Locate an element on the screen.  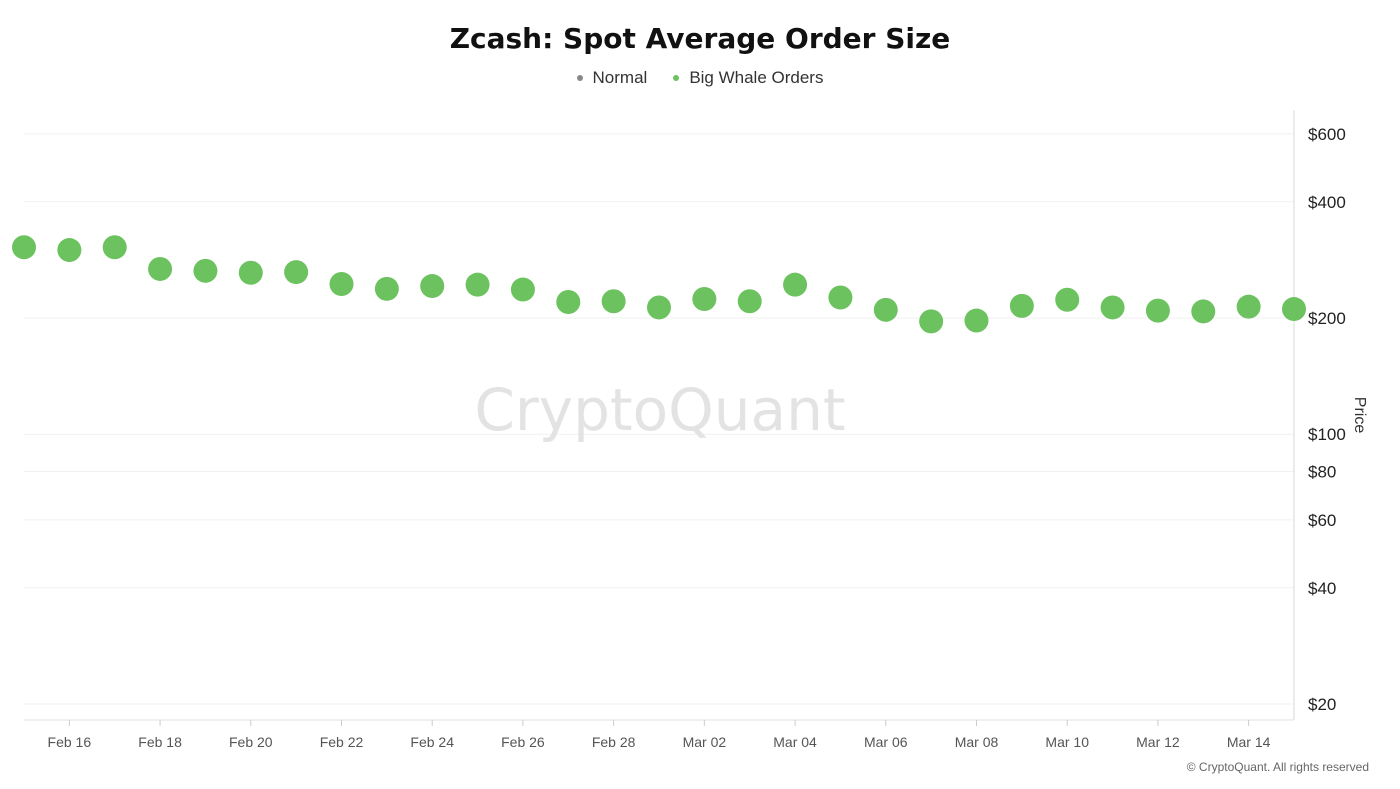
legend-item-normal: Normal is located at coordinates (612, 78).